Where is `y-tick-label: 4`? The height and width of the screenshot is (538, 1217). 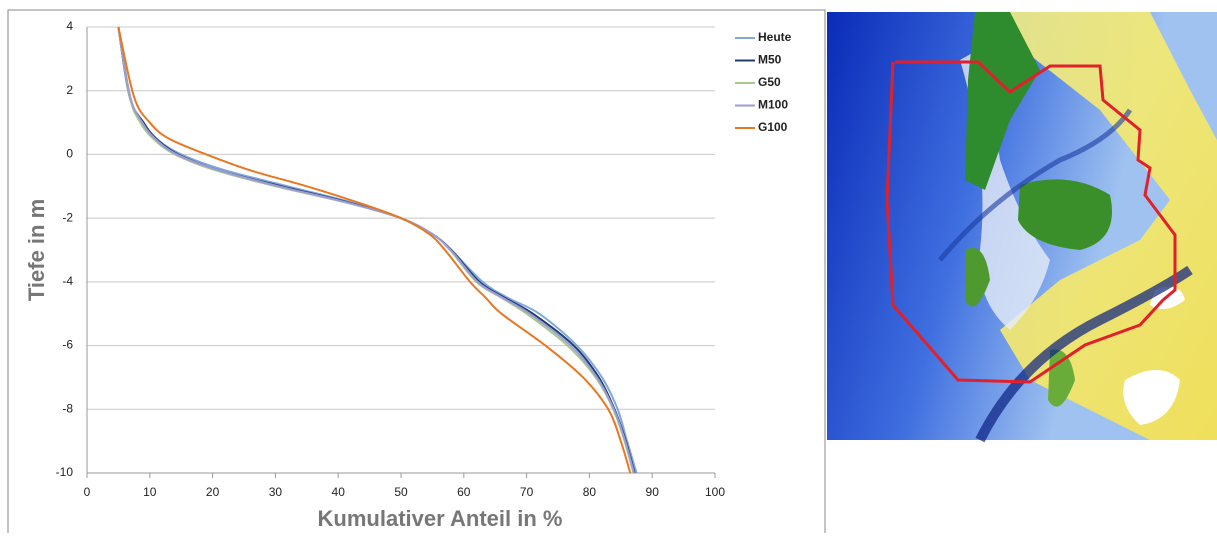
y-tick-label: 4 is located at coordinates (69, 26).